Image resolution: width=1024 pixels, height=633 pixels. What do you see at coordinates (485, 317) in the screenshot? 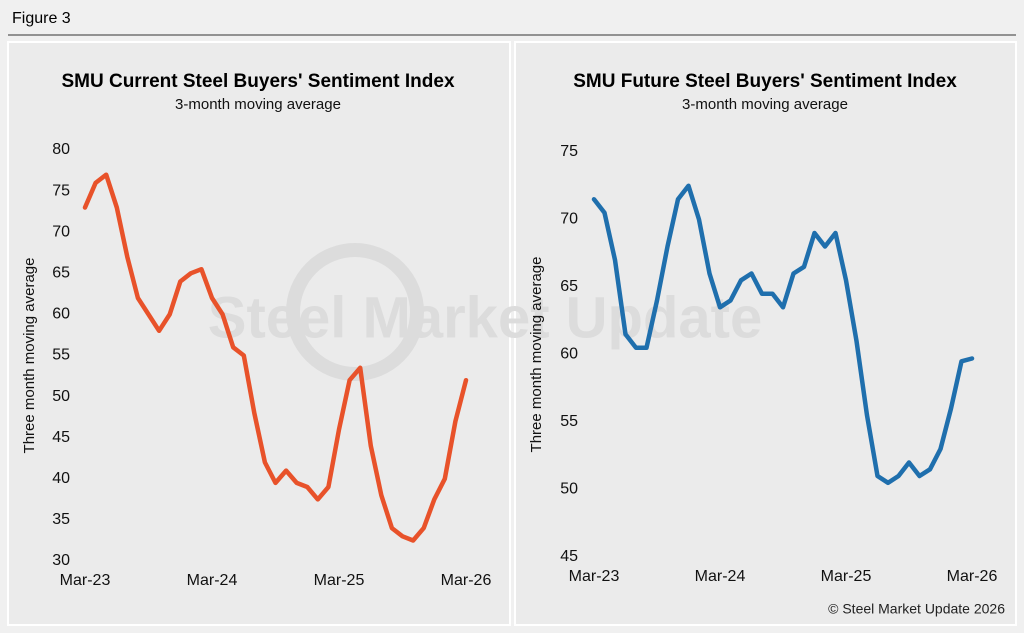
I see `watermark: Steel Market Update` at bounding box center [485, 317].